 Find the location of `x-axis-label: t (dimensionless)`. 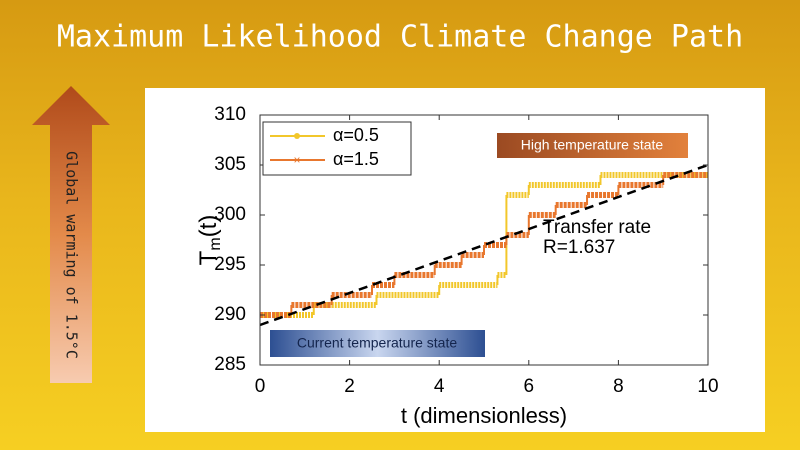

x-axis-label: t (dimensionless) is located at coordinates (484, 415).